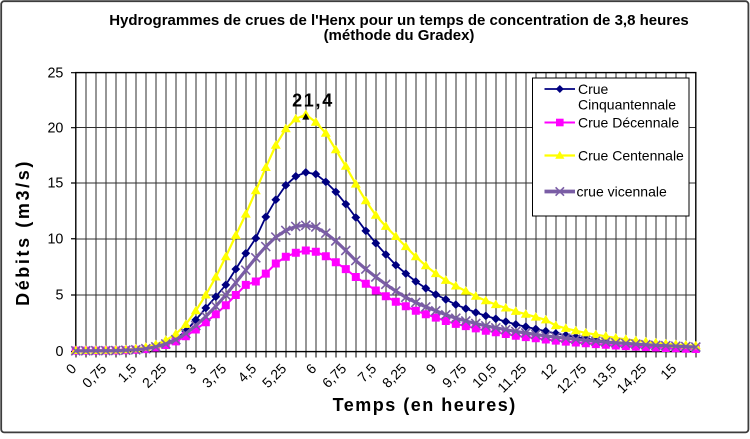 The image size is (750, 439). Describe the element at coordinates (59, 296) in the screenshot. I see `svg-text: 5` at that location.